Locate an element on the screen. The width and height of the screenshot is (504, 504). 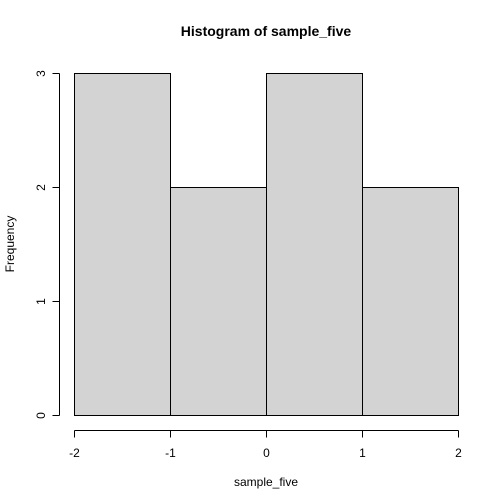
y-tick-label: 3 is located at coordinates (41, 73).